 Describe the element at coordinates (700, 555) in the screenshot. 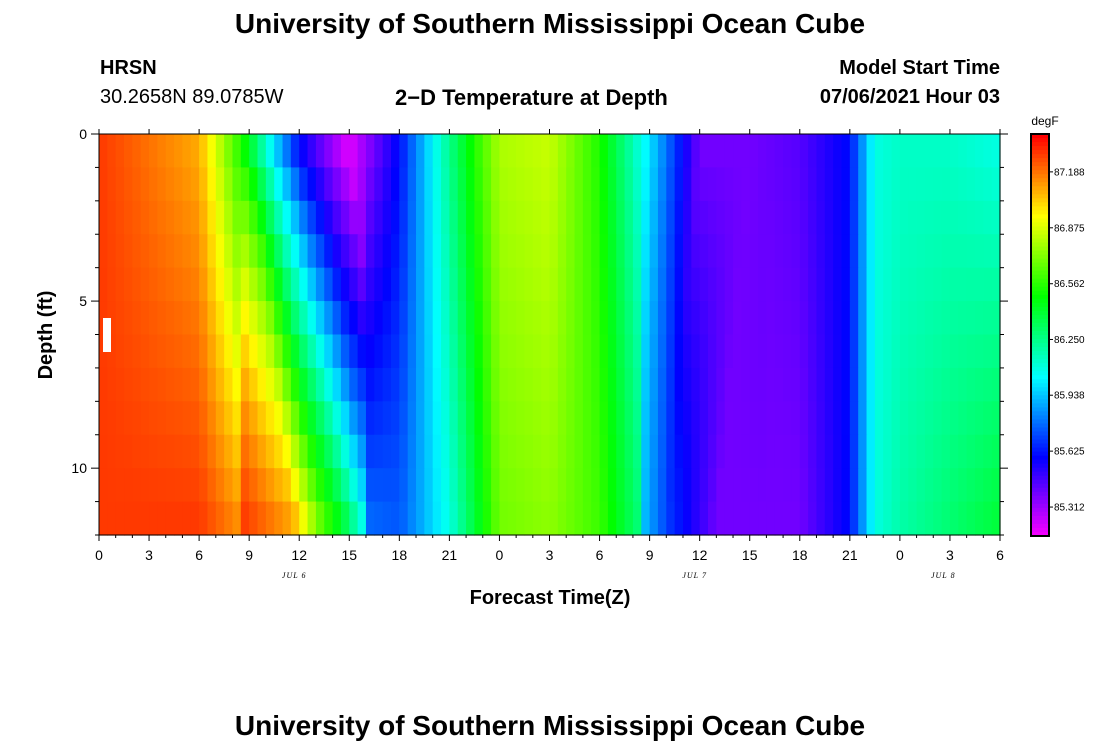

I see `x-tick-label: 12` at that location.